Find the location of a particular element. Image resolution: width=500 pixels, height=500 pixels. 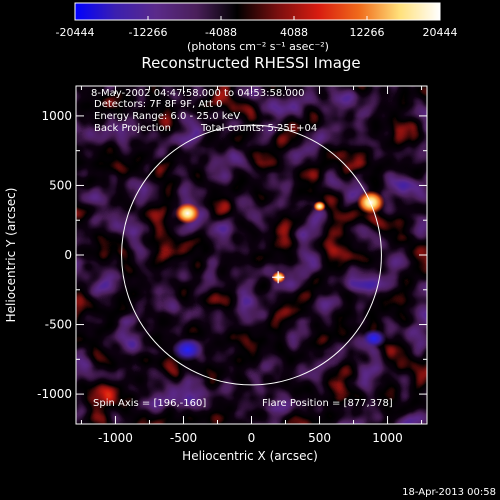

y-tick-label: 500 is located at coordinates (60, 185).